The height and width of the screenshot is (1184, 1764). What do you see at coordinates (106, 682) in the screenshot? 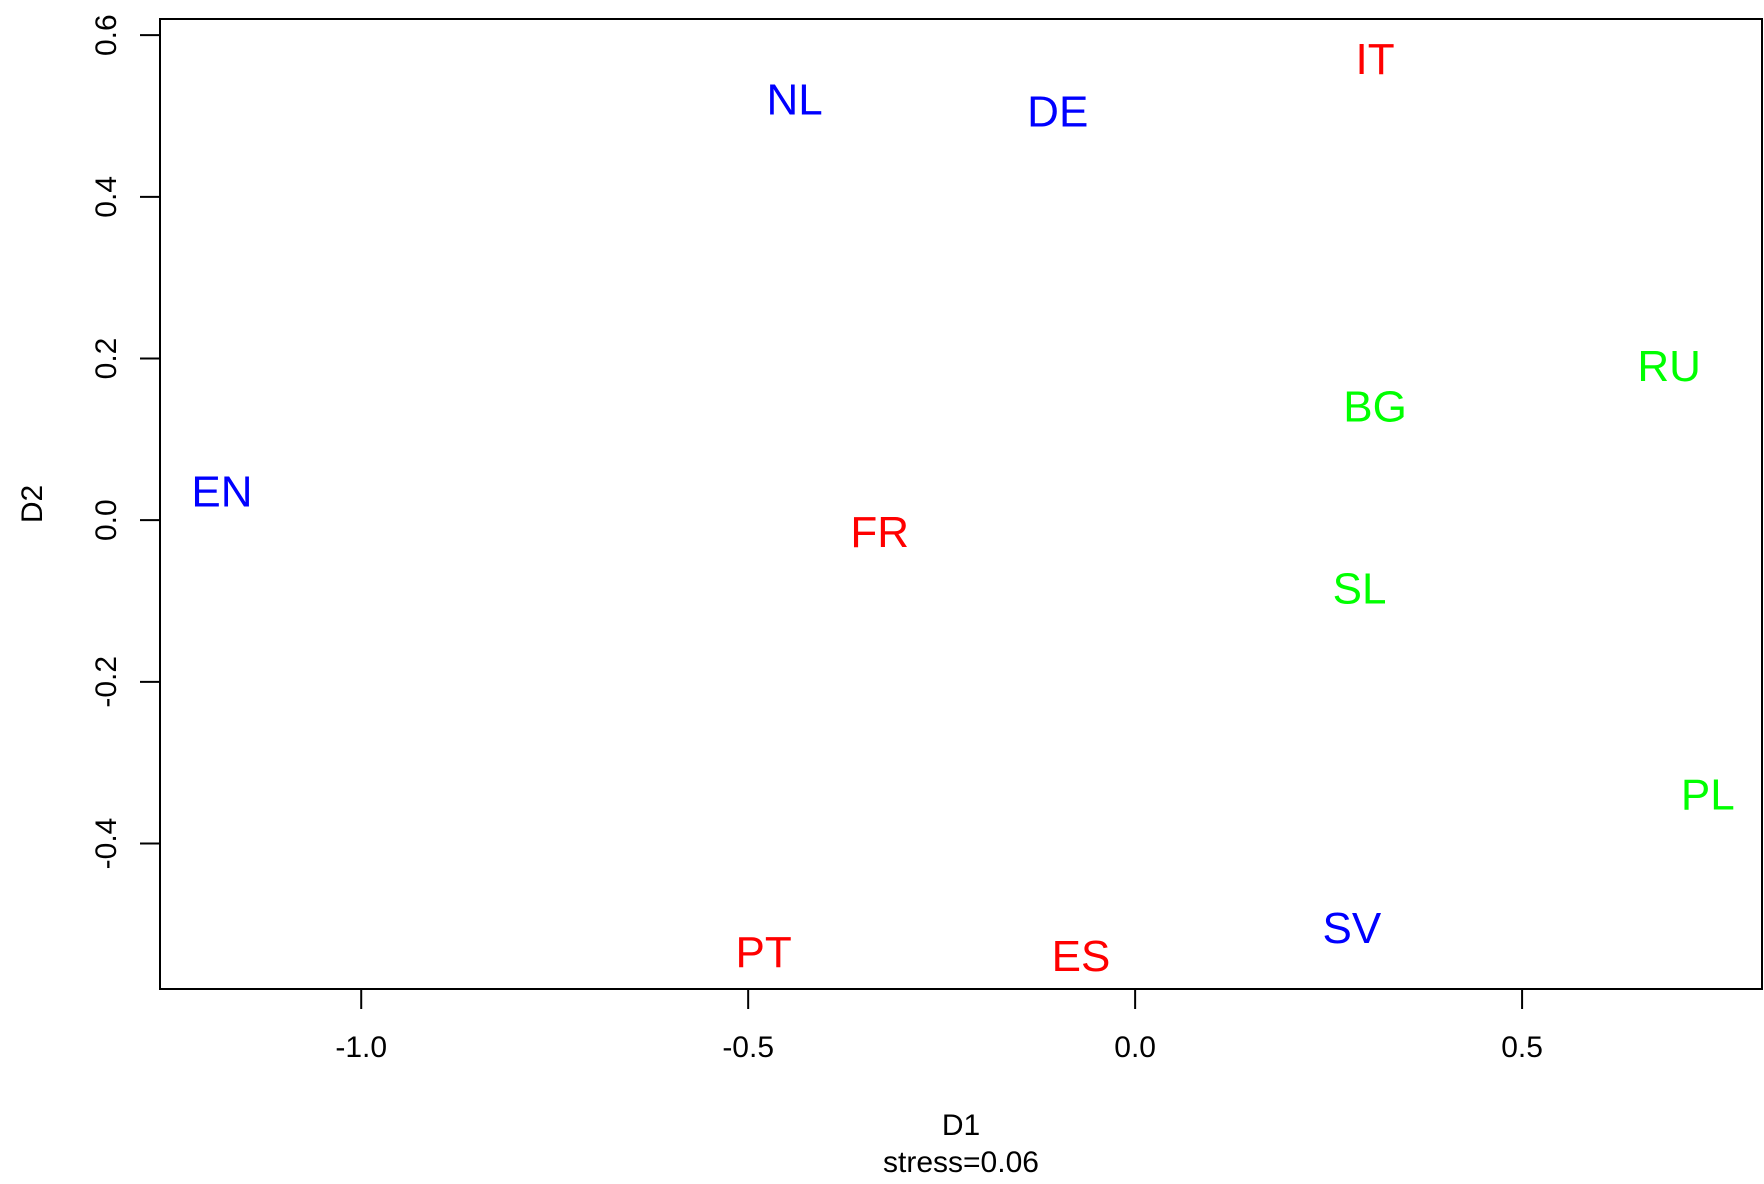
I see `y-tick-label: -0.2` at bounding box center [106, 682].